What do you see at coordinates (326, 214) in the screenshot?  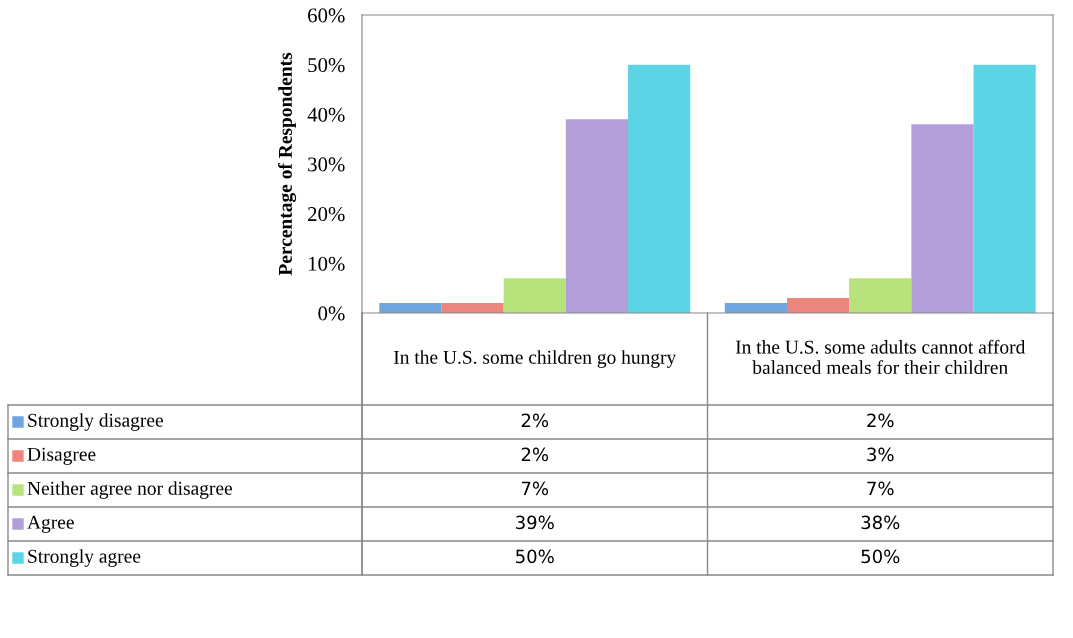 I see `y-tick-label: 20%` at bounding box center [326, 214].